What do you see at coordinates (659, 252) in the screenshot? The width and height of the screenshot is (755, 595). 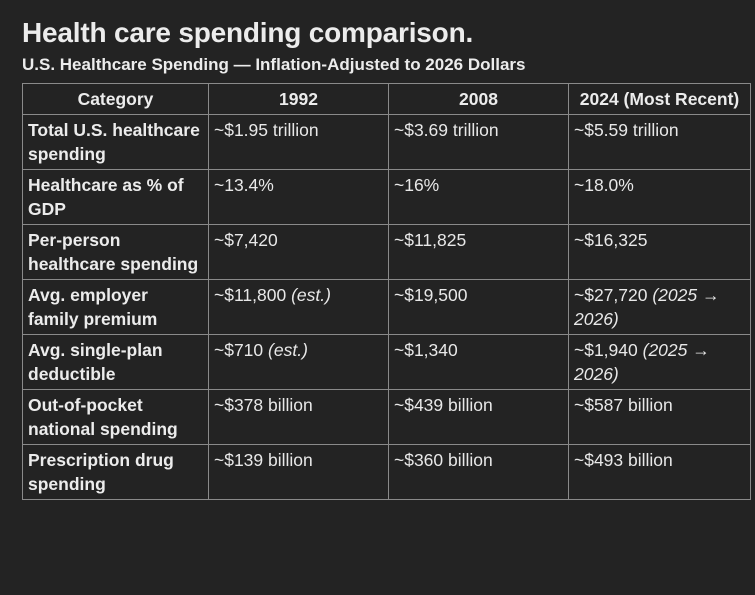 I see `table-cell: ~$16,325` at bounding box center [659, 252].